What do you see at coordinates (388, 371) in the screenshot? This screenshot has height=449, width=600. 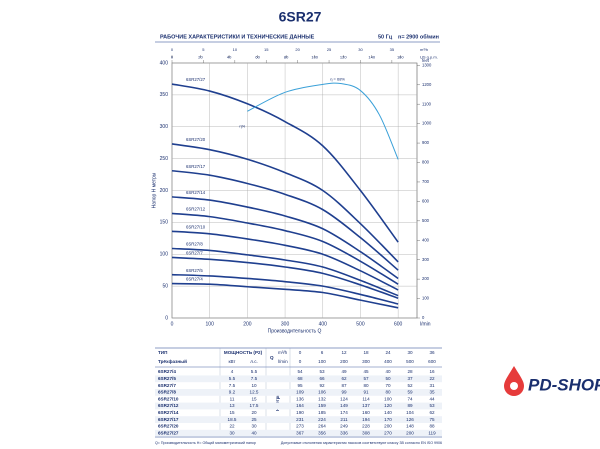 I see `table-cell: 40` at bounding box center [388, 371].